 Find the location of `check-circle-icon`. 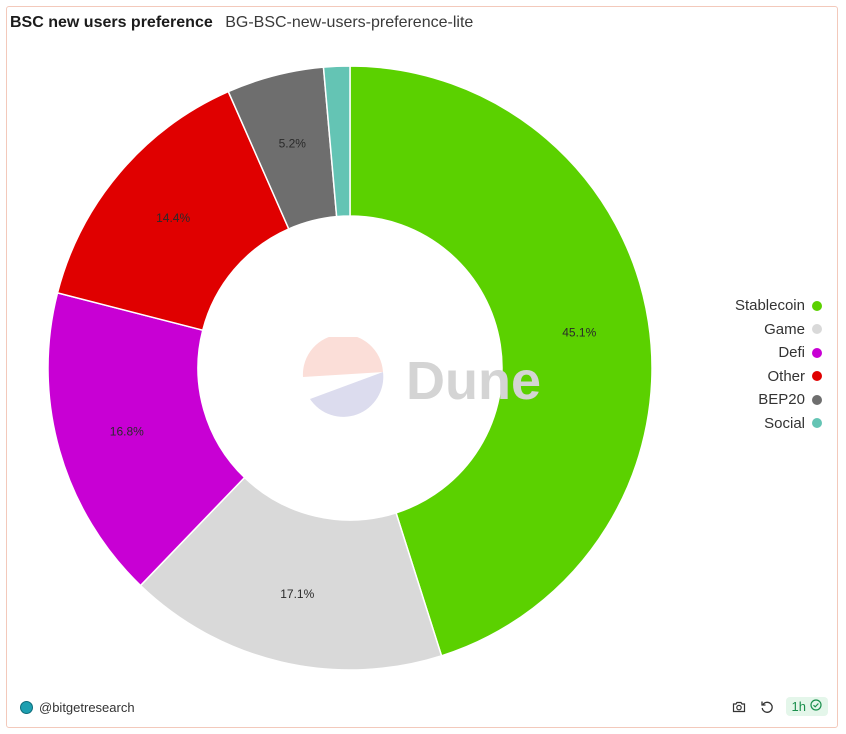

check-circle-icon is located at coordinates (816, 706).